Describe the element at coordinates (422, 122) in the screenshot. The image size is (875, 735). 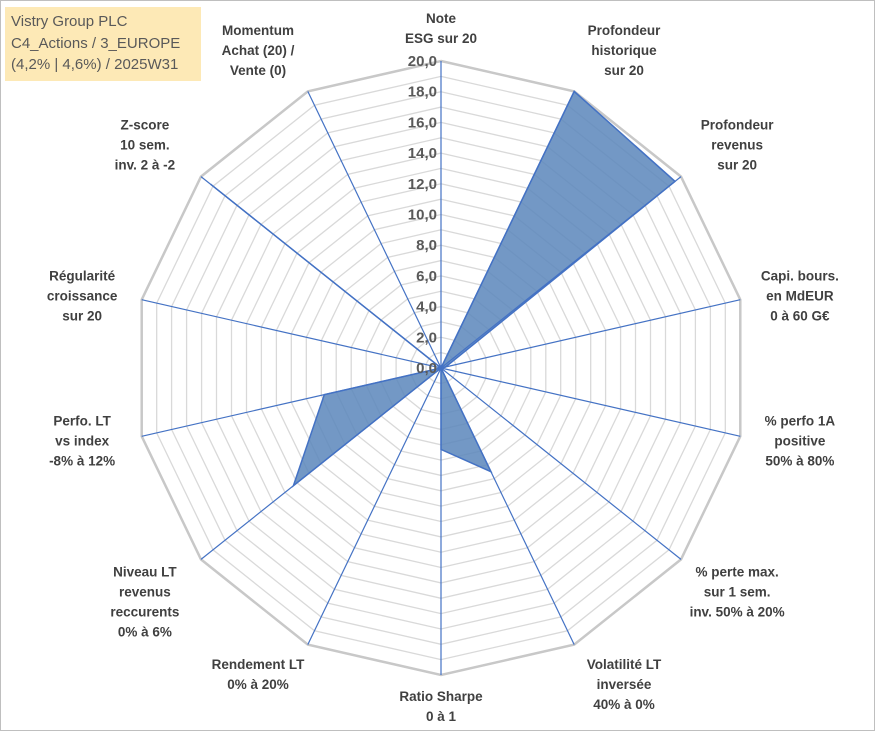
I see `tick-label: 16,0` at that location.